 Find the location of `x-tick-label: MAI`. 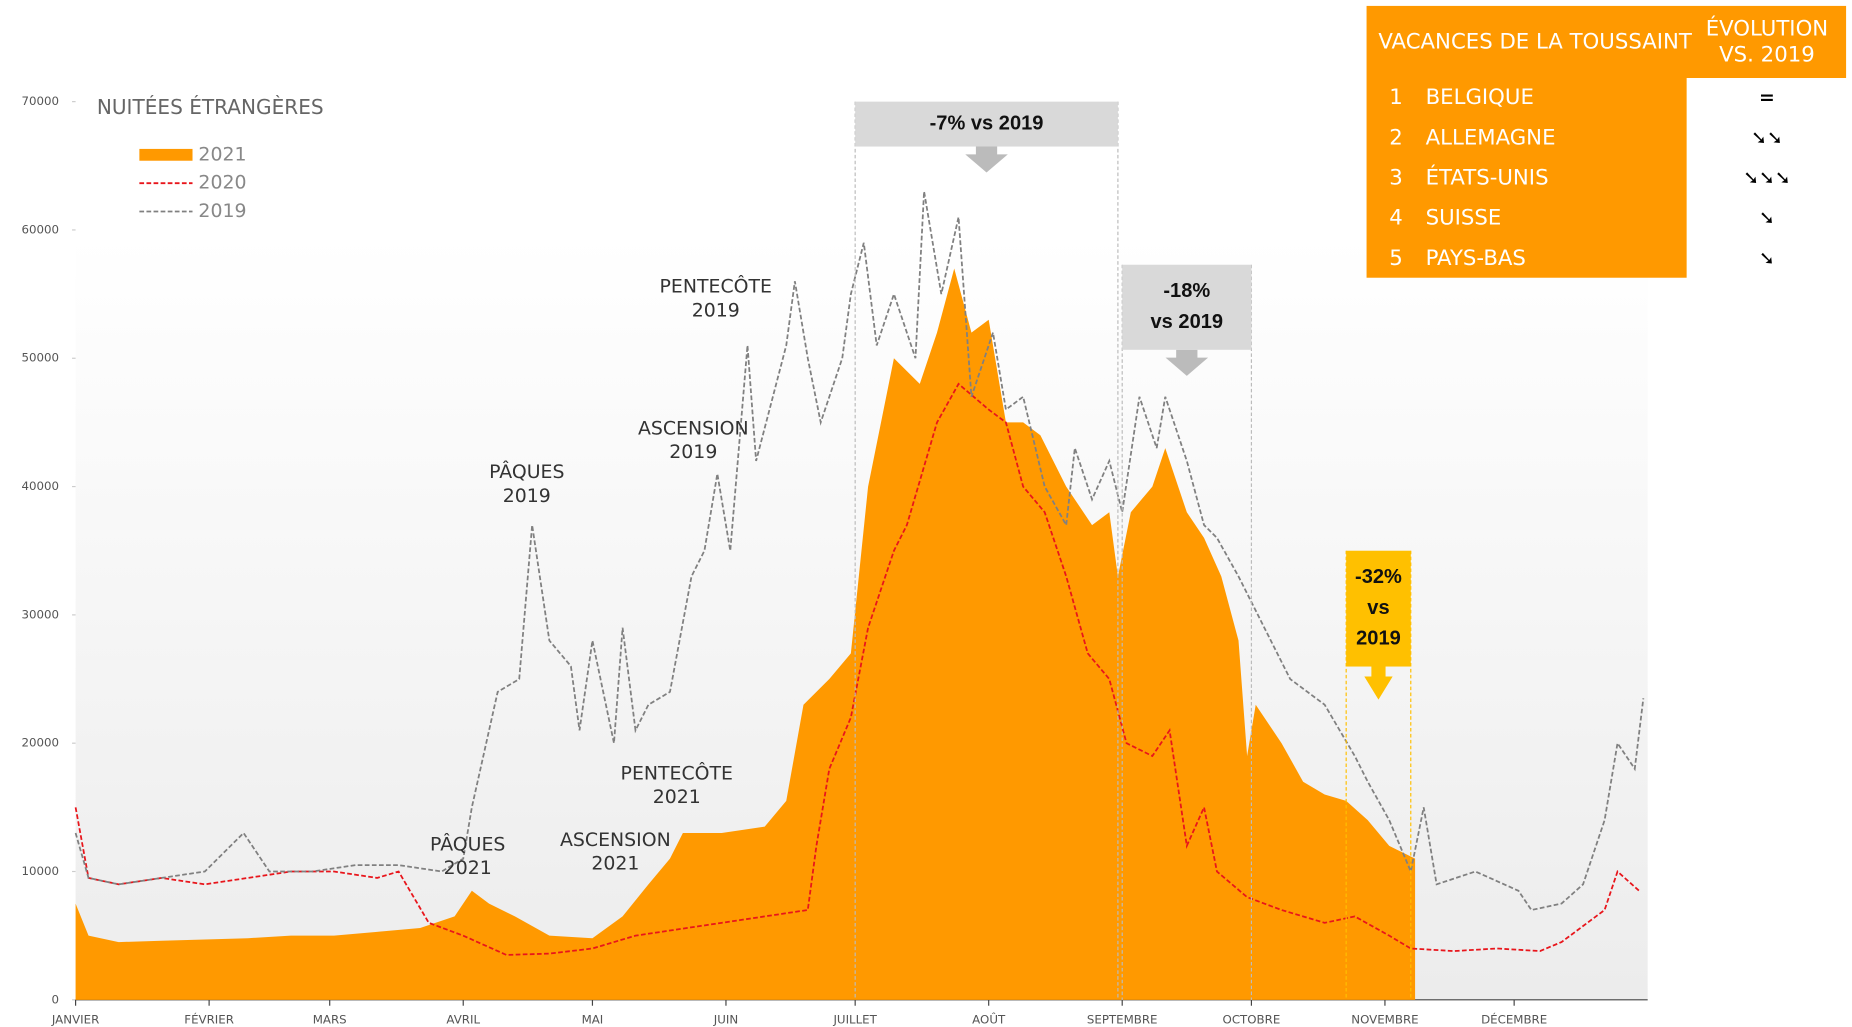

x-tick-label: MAI is located at coordinates (593, 1019).